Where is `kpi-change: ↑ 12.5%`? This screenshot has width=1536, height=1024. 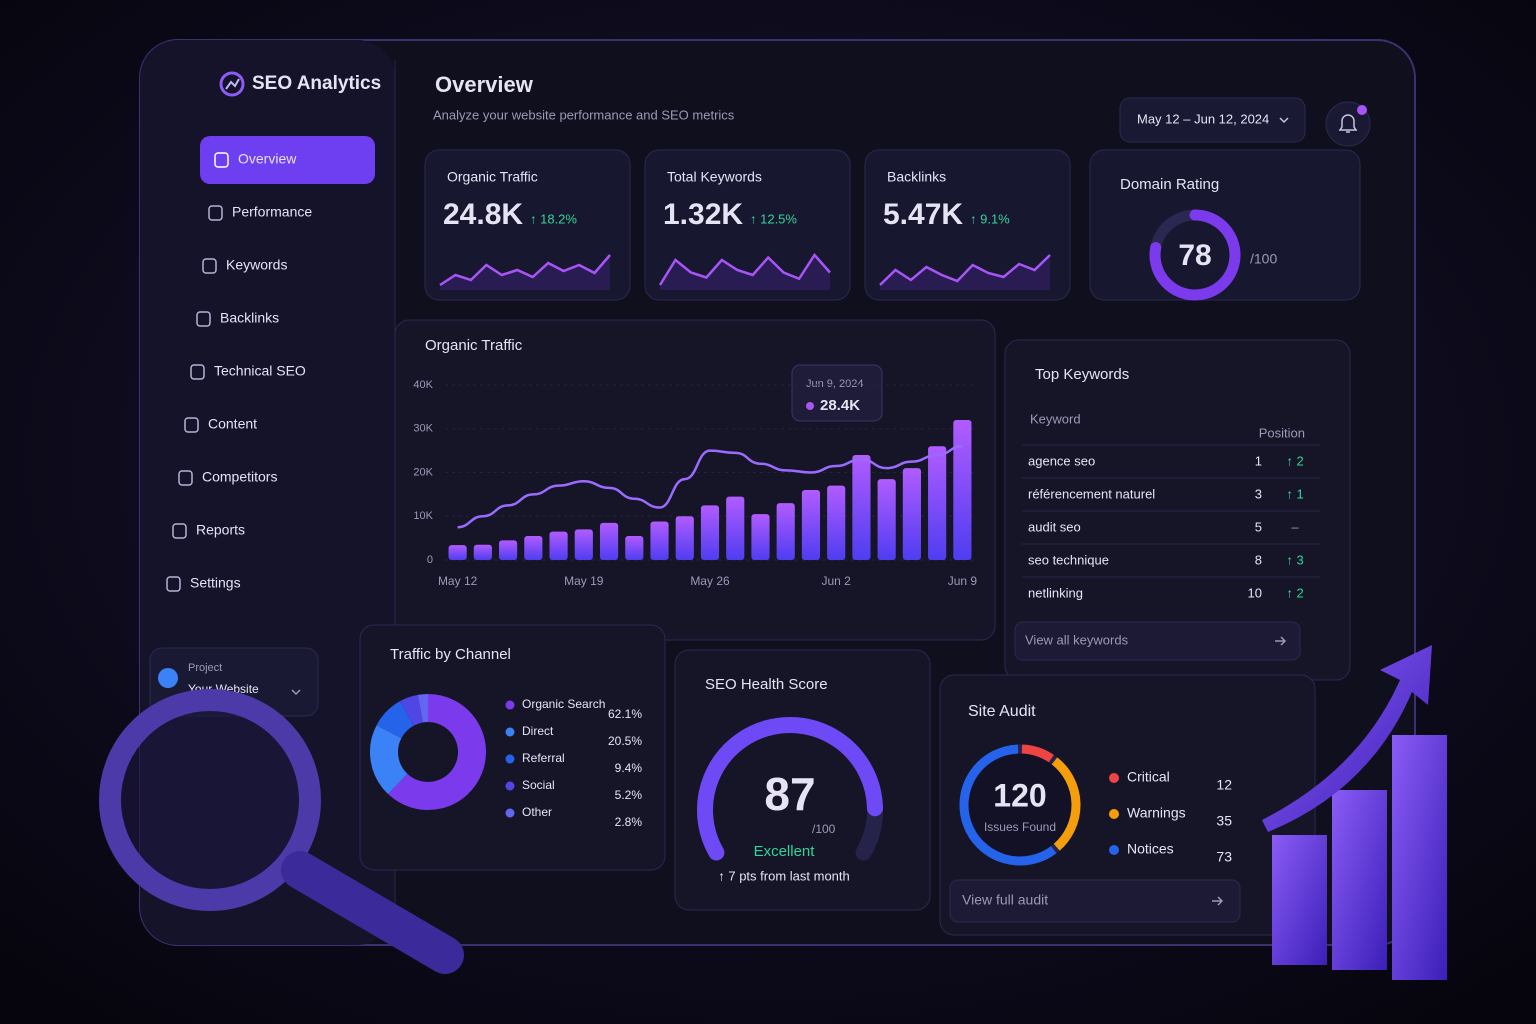 kpi-change: ↑ 12.5% is located at coordinates (773, 218).